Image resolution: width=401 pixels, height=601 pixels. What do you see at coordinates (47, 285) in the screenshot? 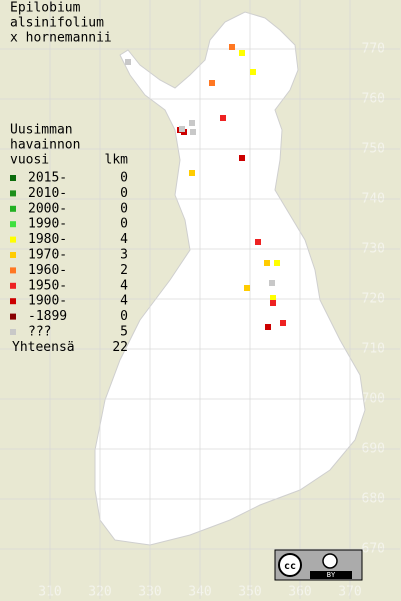
I see `legend-label: 1950-` at bounding box center [47, 285].